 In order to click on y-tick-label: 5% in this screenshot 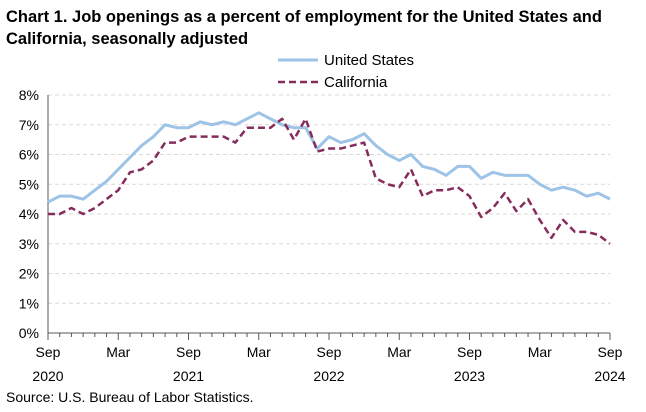, I will do `click(29, 184)`.